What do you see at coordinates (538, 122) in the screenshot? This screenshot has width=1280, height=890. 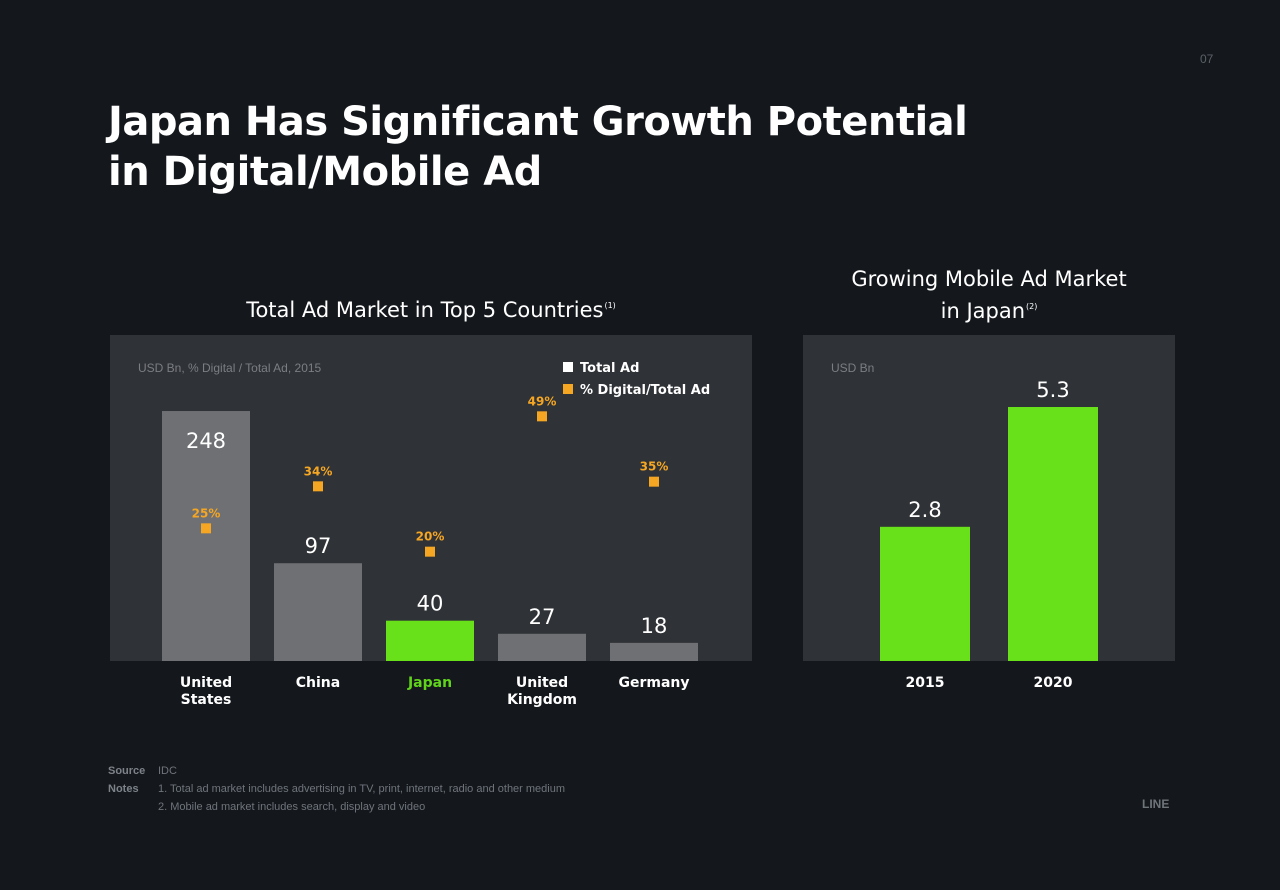 I see `page-title-line-1: Japan Has Significant Growth Potential` at bounding box center [538, 122].